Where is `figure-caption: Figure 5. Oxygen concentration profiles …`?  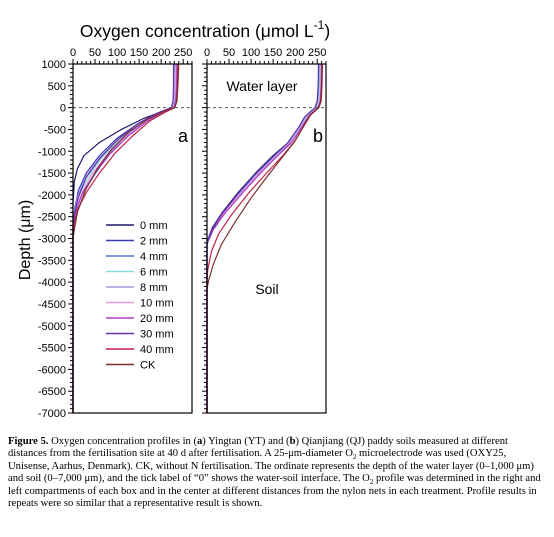 figure-caption: Figure 5. Oxygen concentration profiles … is located at coordinates (278, 473).